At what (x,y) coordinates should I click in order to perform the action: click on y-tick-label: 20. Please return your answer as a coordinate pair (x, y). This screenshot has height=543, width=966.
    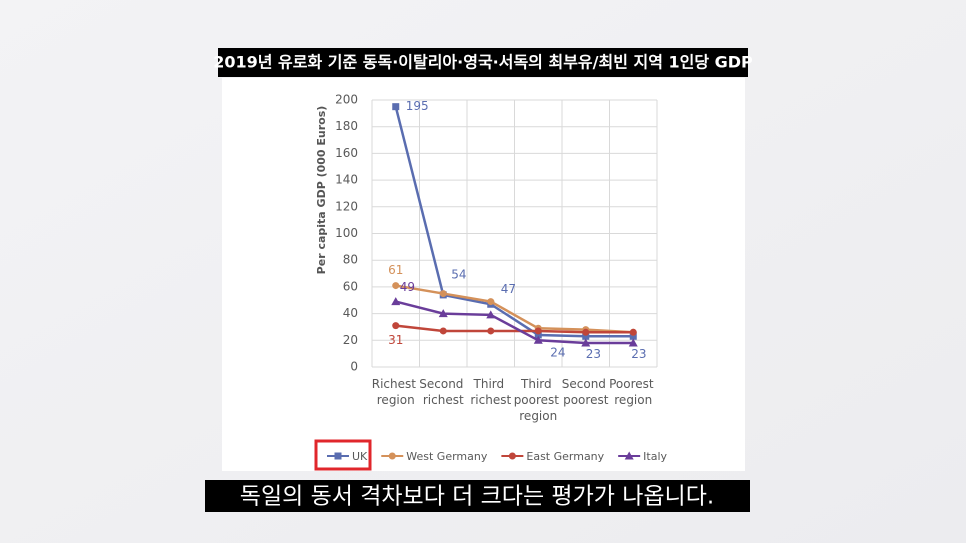
    Looking at the image, I should click on (350, 340).